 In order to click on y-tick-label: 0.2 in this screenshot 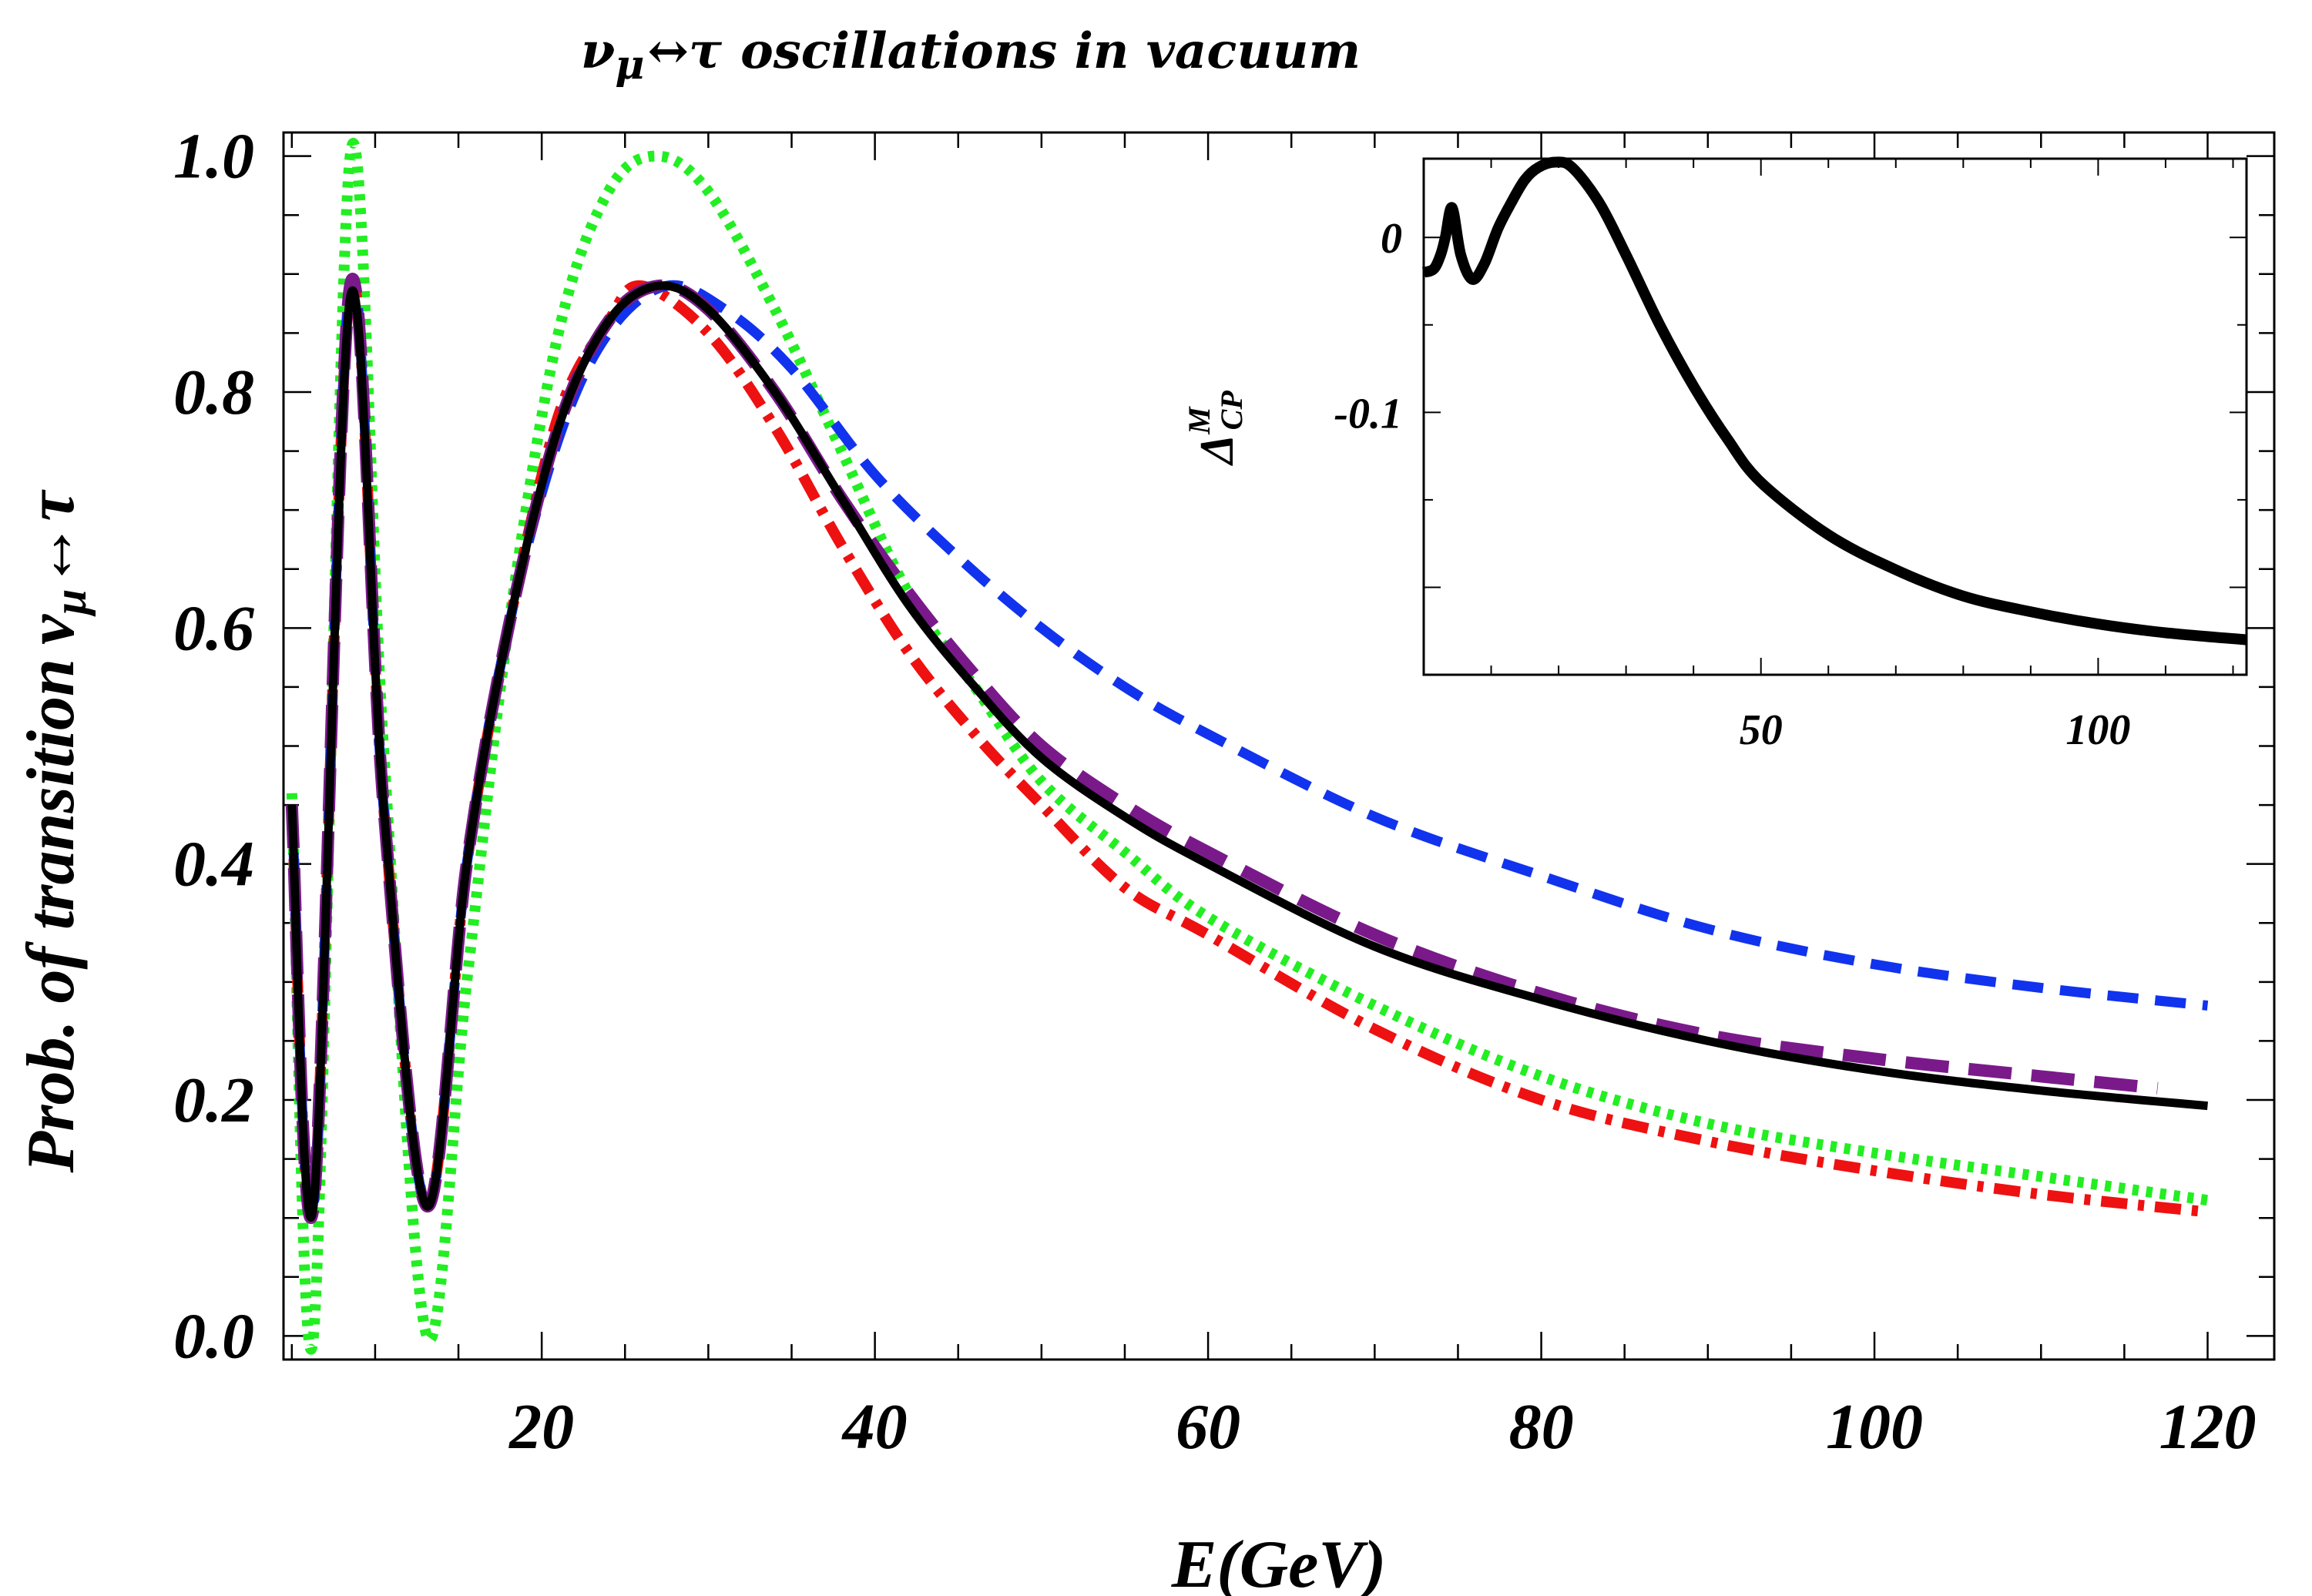, I will do `click(213, 1100)`.